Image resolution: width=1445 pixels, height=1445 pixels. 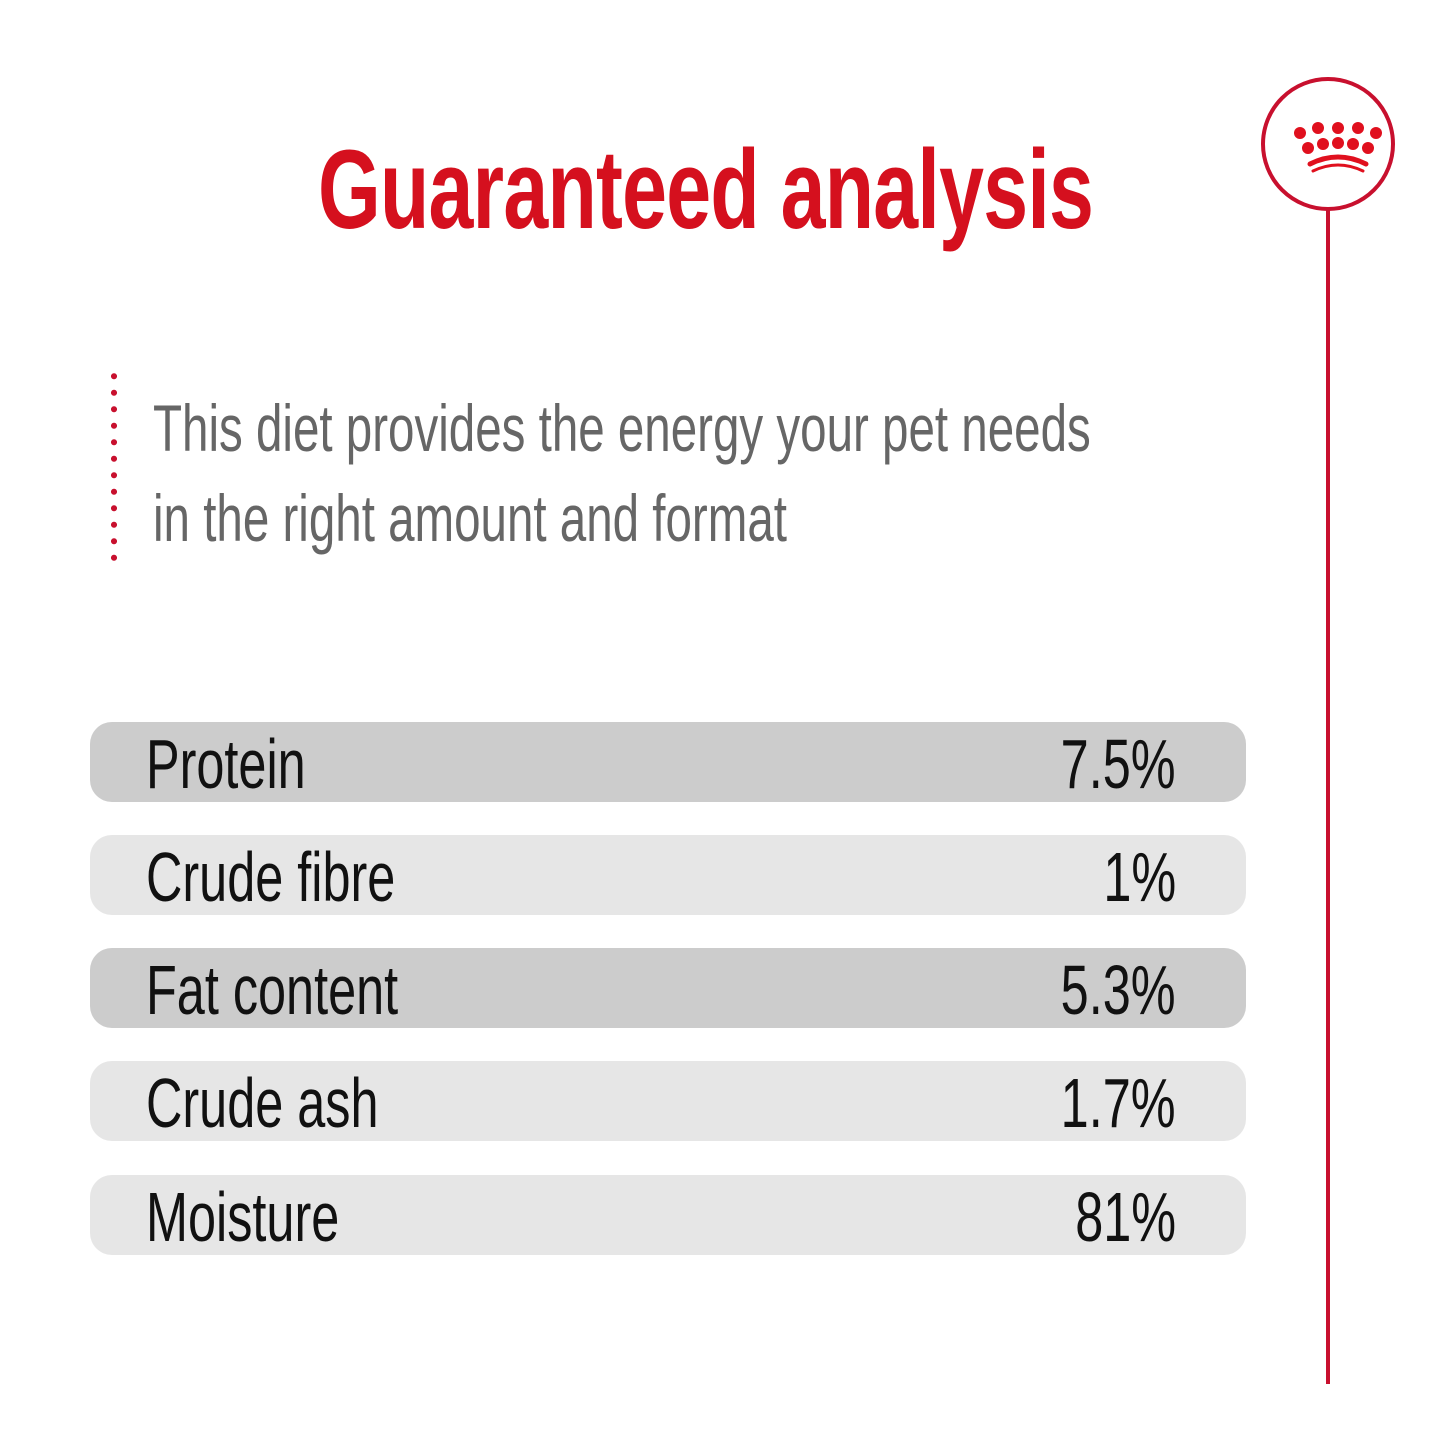 What do you see at coordinates (1139, 877) in the screenshot?
I see `row-value: 1%` at bounding box center [1139, 877].